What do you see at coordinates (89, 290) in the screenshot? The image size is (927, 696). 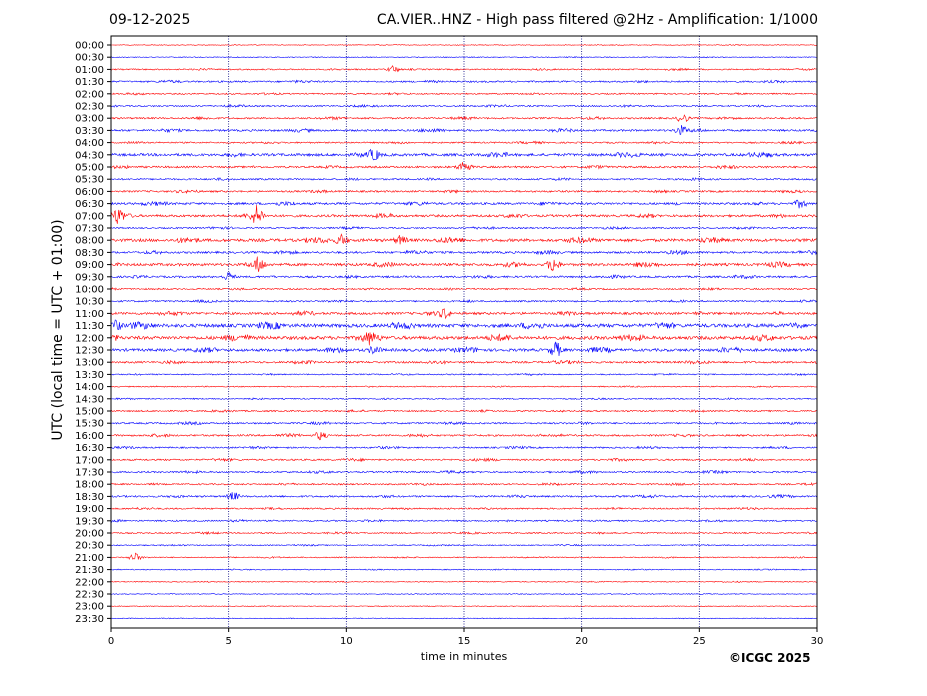 I see `y-tick-label-1000: 10:00` at bounding box center [89, 290].